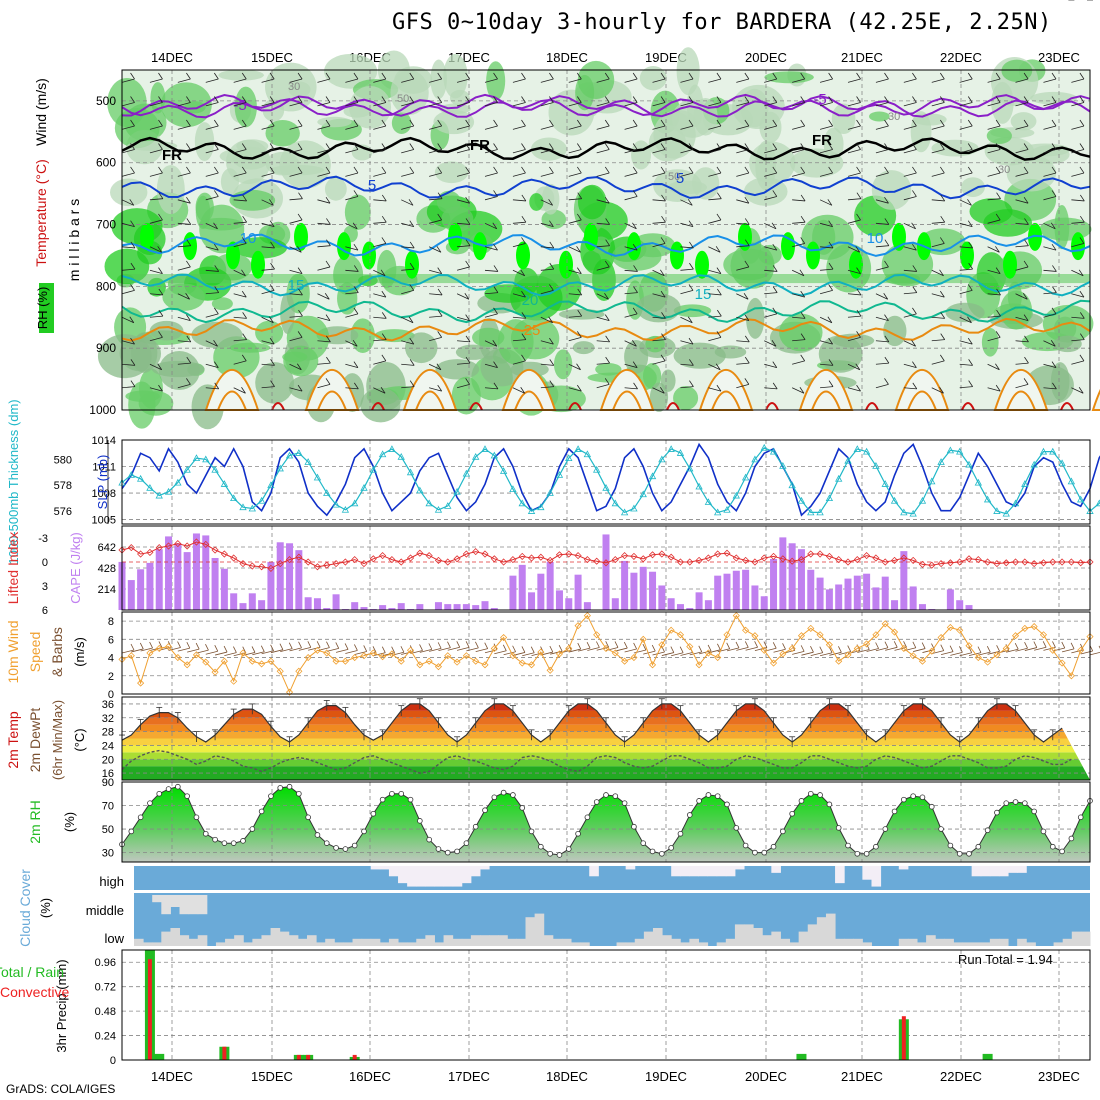  What do you see at coordinates (111, 677) in the screenshot?
I see `wind10m-tick: 2` at bounding box center [111, 677].